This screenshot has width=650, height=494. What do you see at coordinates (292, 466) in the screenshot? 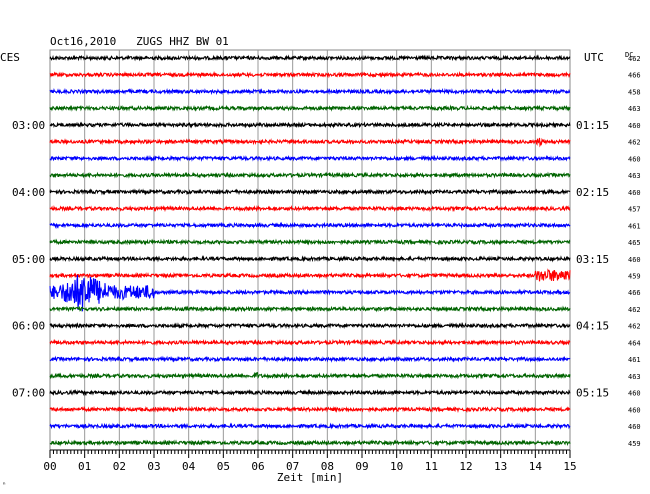
I see `x-tick-label: 07` at bounding box center [292, 466].